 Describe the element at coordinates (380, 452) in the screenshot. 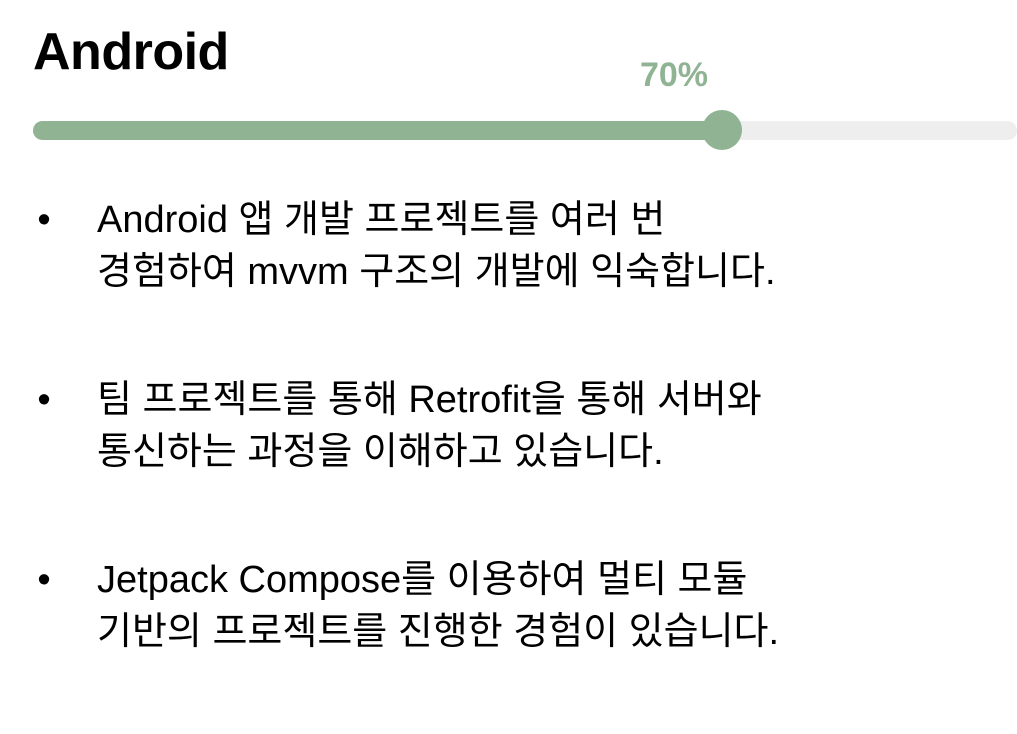

I see `list-item-line: 통신하는 과정을 이해하고 있습니다.` at that location.